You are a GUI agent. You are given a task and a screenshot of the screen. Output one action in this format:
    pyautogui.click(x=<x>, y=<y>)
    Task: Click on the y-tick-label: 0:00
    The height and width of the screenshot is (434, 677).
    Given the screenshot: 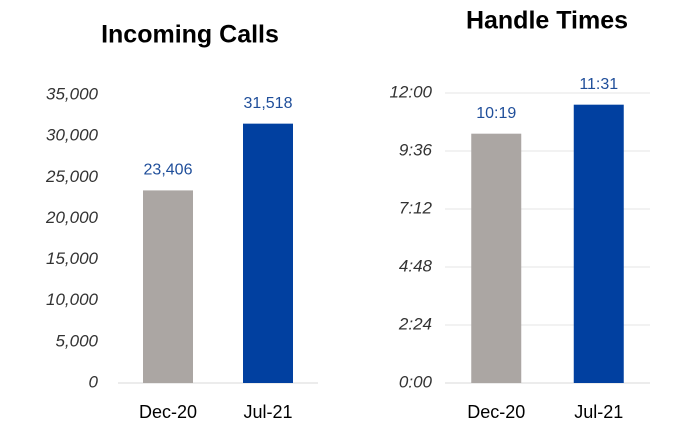 What is the action you would take?
    pyautogui.click(x=416, y=381)
    